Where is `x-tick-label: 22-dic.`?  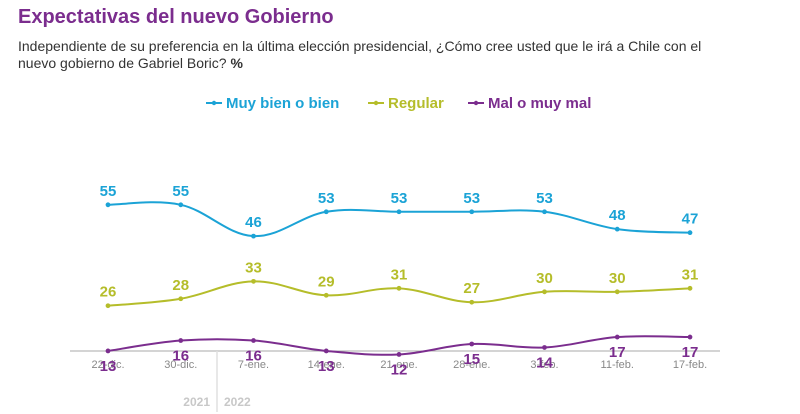
x-tick-label: 22-dic. is located at coordinates (107, 365).